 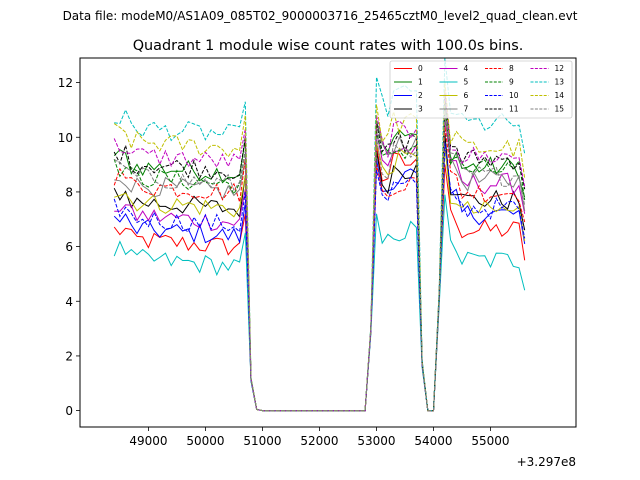 What do you see at coordinates (560, 109) in the screenshot?
I see `legend-label: 15` at bounding box center [560, 109].